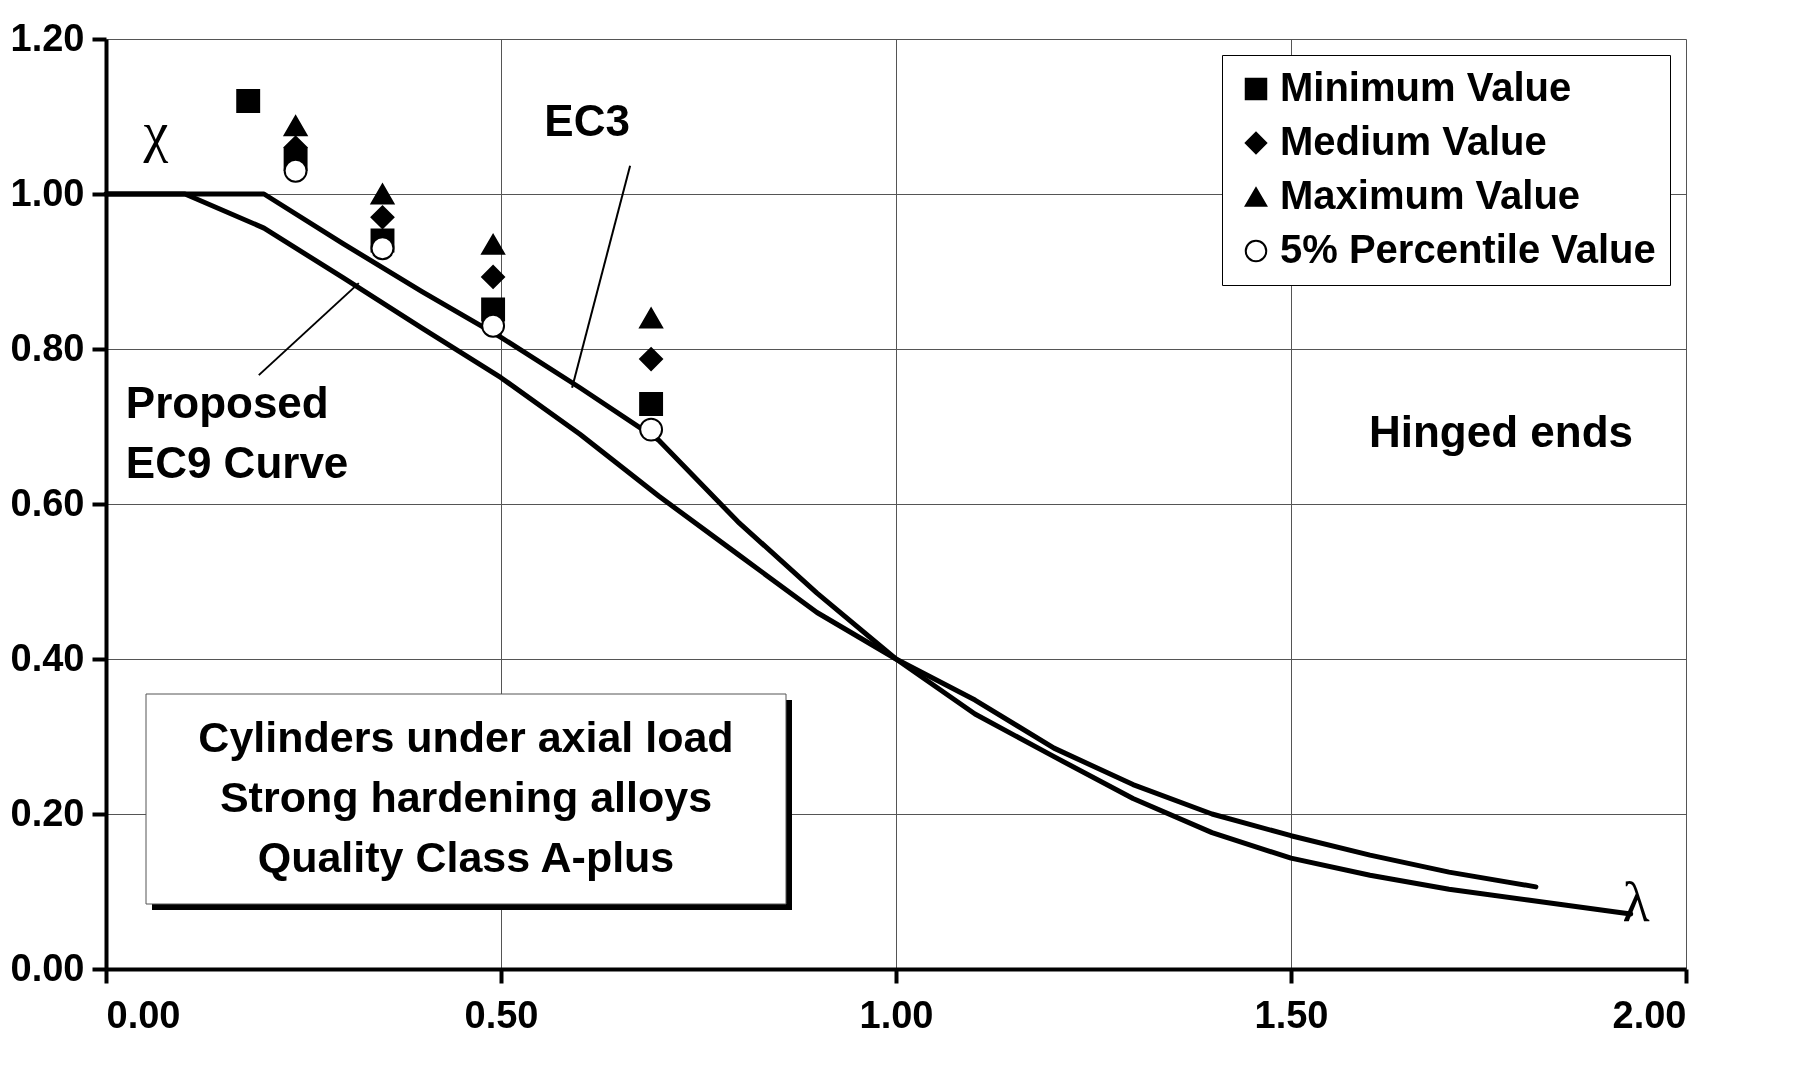 The width and height of the screenshot is (1812, 1077). Describe the element at coordinates (47, 347) in the screenshot. I see `y-tick-label: 0.80` at that location.